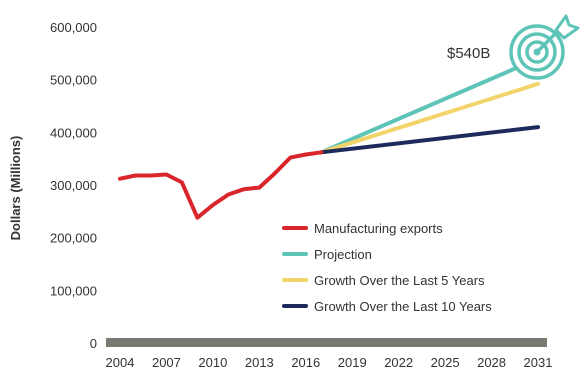 The width and height of the screenshot is (582, 372). Describe the element at coordinates (491, 362) in the screenshot. I see `x-tick-label: 2028` at that location.